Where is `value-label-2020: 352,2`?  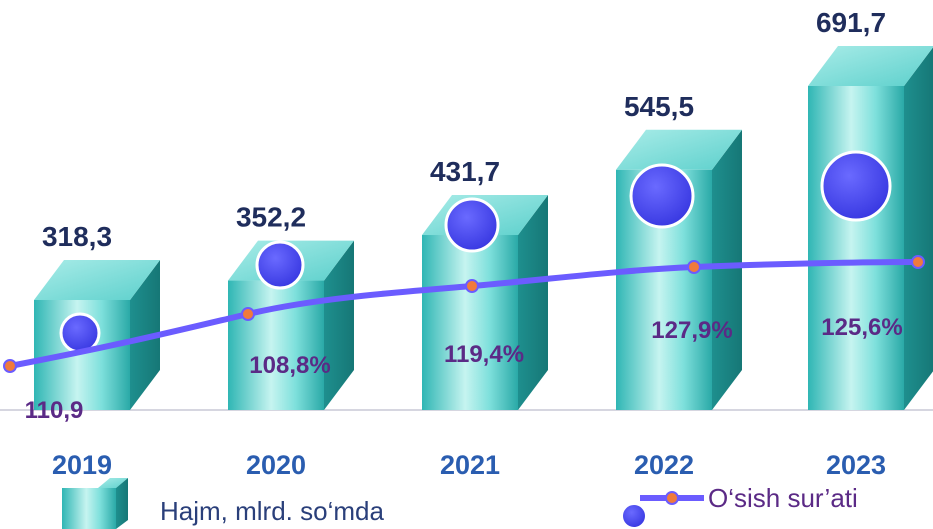
value-label-2020: 352,2 is located at coordinates (271, 217).